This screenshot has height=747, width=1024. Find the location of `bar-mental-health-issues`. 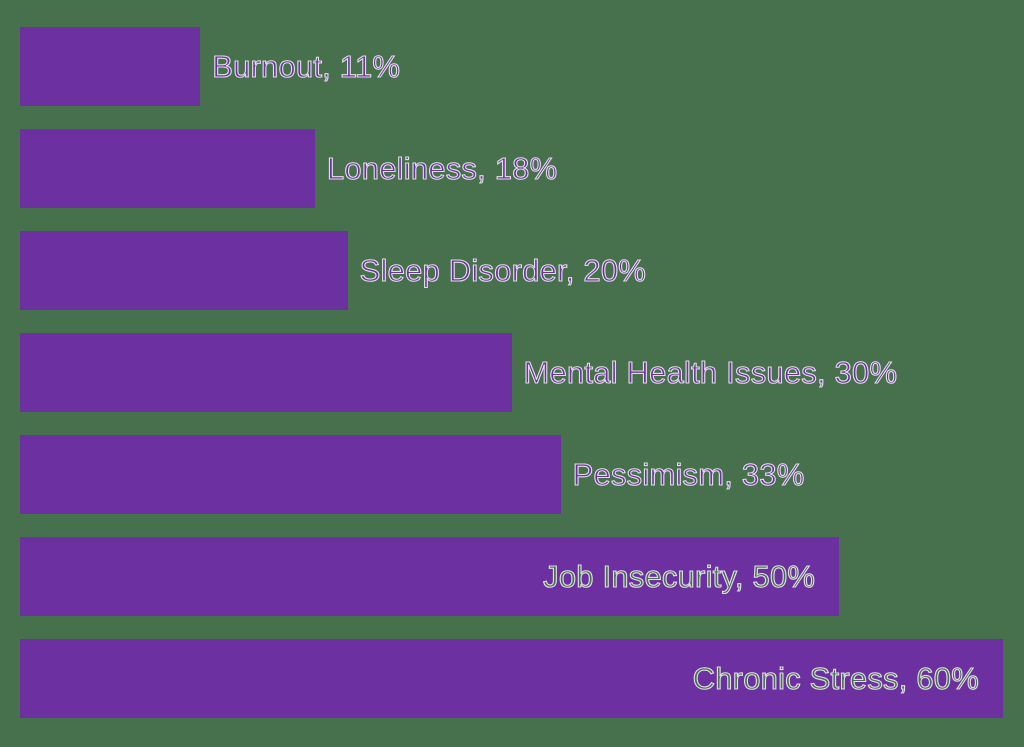

bar-mental-health-issues is located at coordinates (266, 372).